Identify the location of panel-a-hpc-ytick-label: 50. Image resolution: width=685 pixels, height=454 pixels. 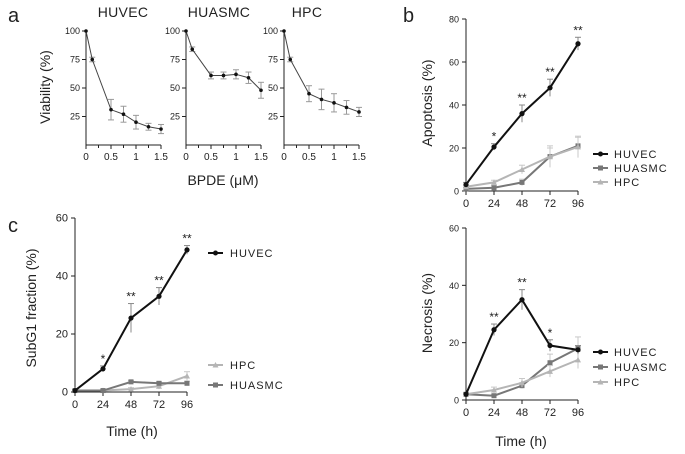
(273, 88).